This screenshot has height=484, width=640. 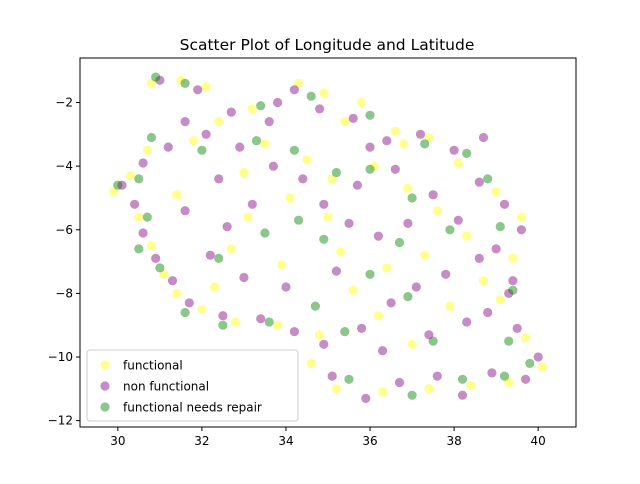 What do you see at coordinates (166, 387) in the screenshot?
I see `legend-label: non functional` at bounding box center [166, 387].